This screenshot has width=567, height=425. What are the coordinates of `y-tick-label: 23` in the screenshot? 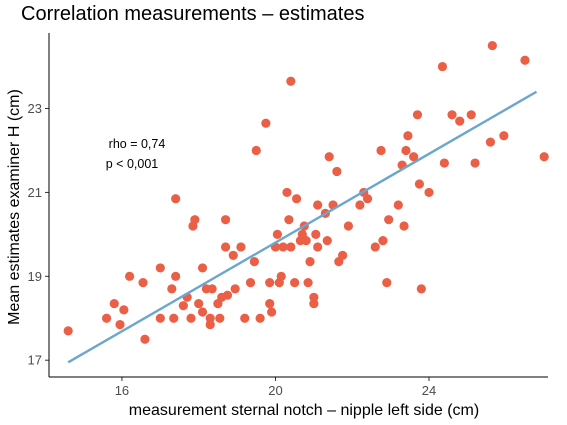 It's located at (35, 108).